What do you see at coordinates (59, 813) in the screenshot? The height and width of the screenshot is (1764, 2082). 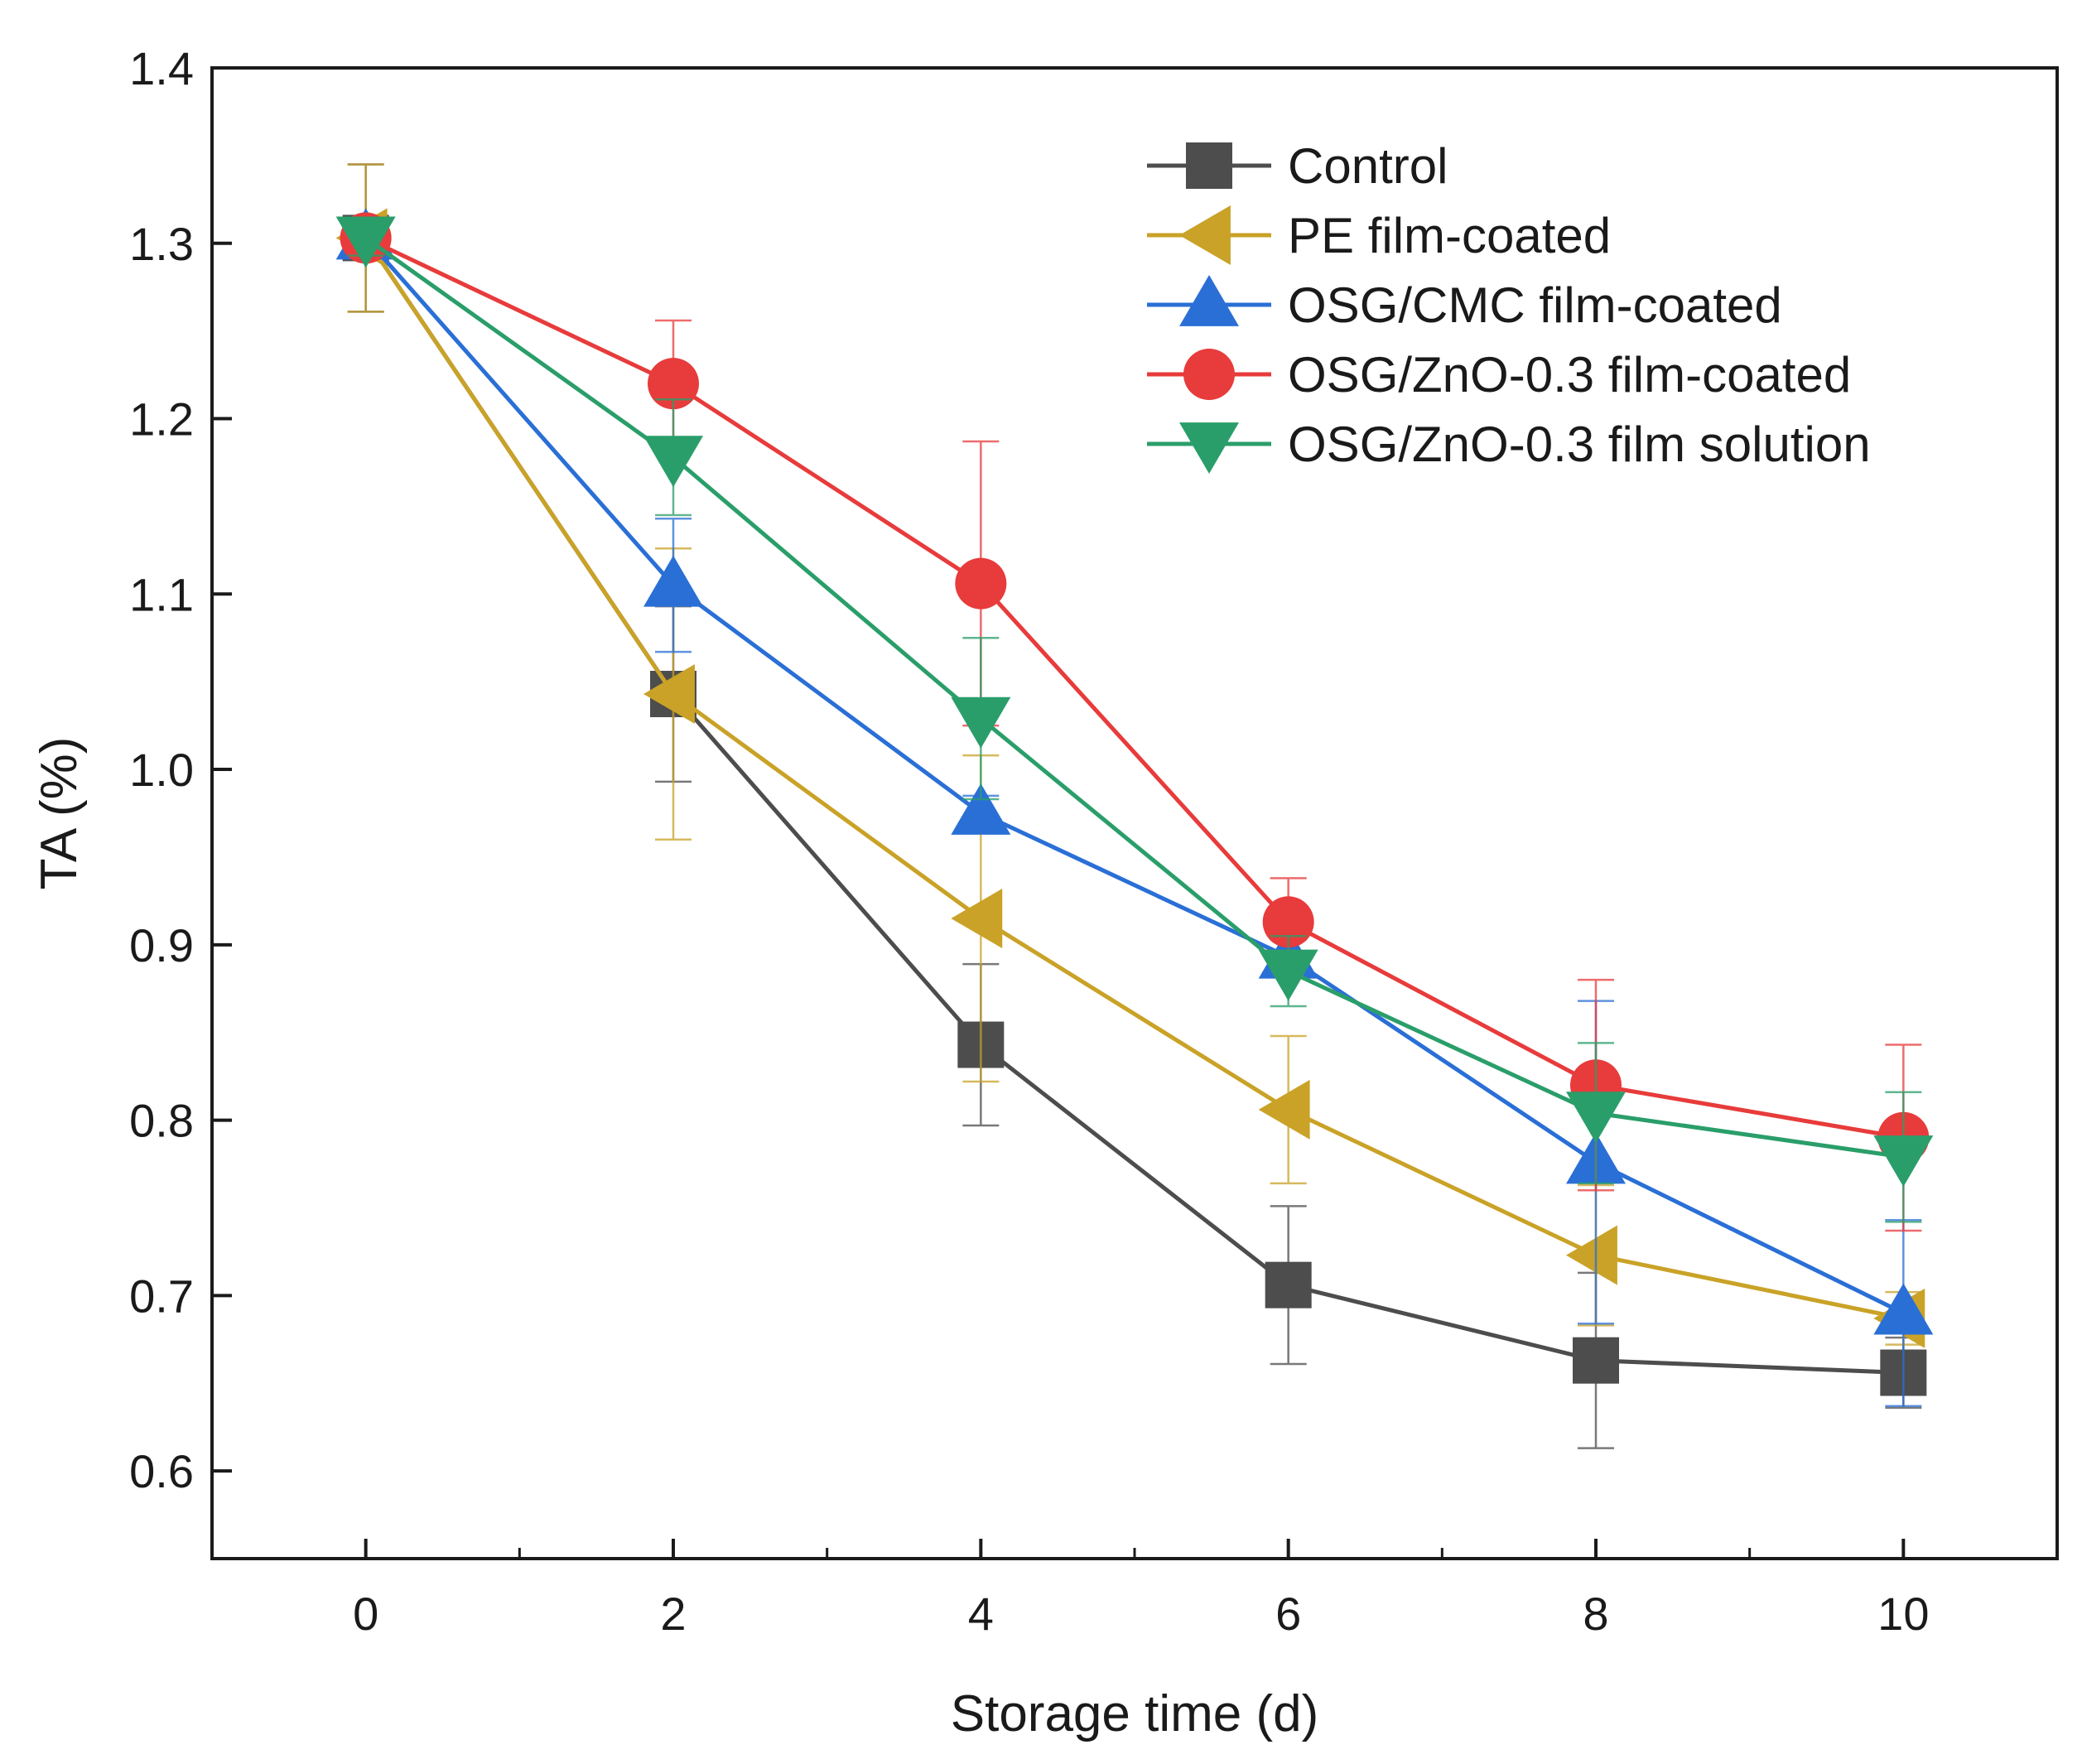 I see `y-axis-title: TA (%)` at bounding box center [59, 813].